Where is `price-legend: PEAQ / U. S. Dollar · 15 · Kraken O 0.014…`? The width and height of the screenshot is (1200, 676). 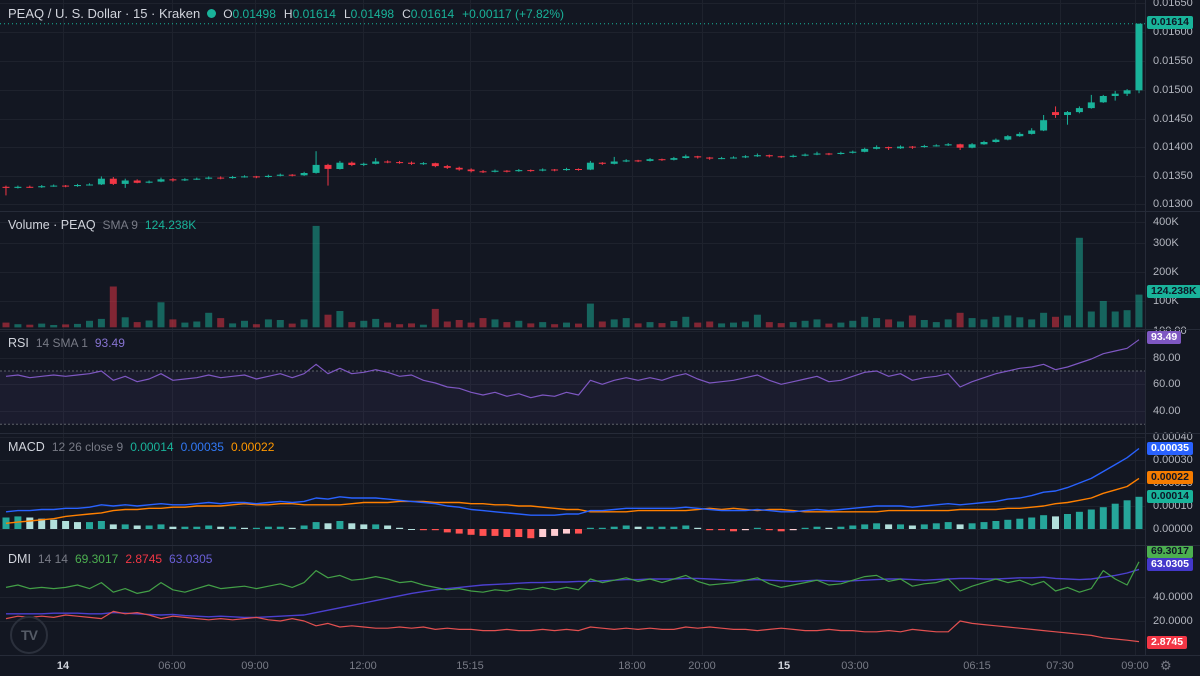 price-legend: PEAQ / U. S. Dollar · 15 · Kraken O 0.014… is located at coordinates (286, 13).